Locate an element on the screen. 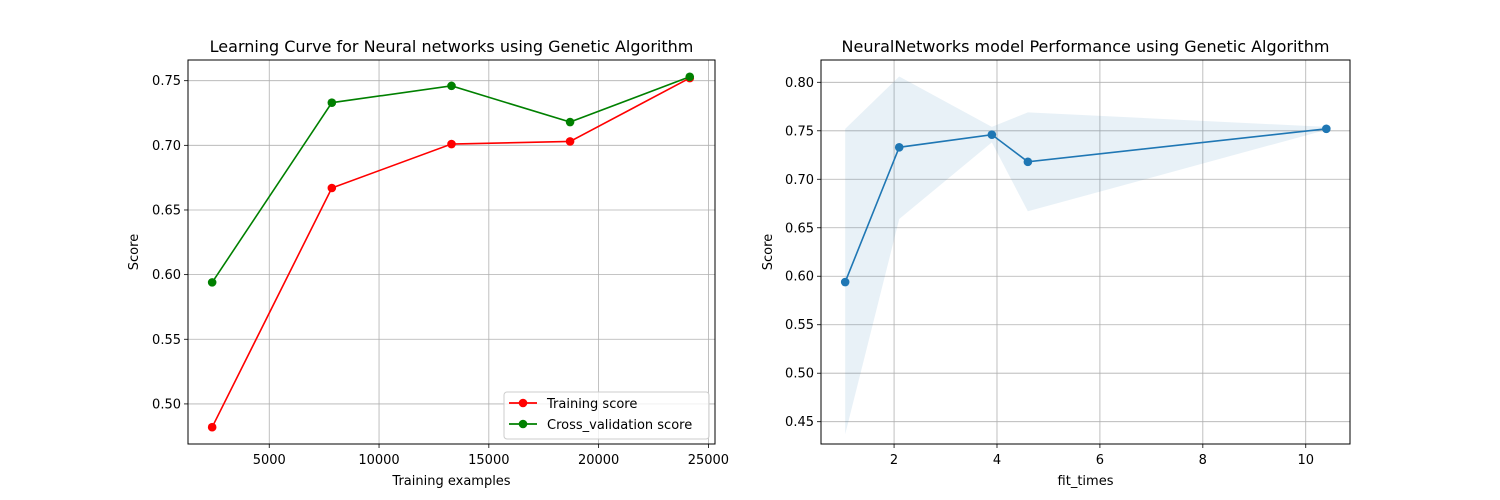 The width and height of the screenshot is (1500, 500). legend-marker-cross-validation is located at coordinates (523, 424).